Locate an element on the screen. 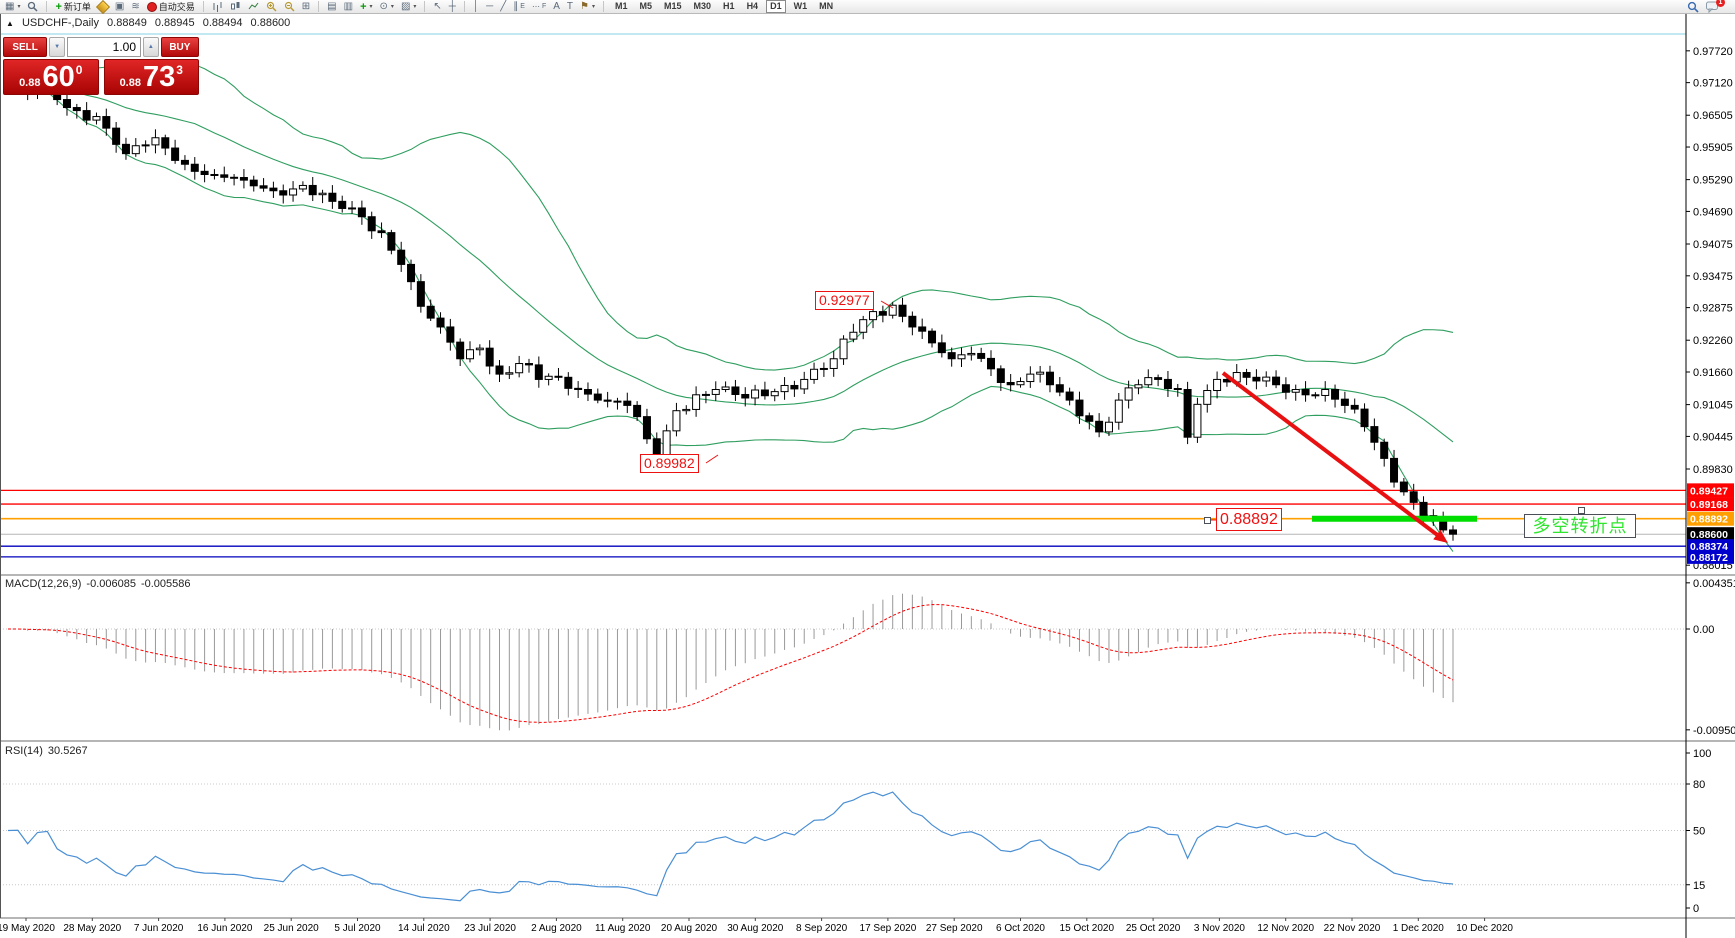  channel-tool-icon: ∥ E is located at coordinates (519, 6).